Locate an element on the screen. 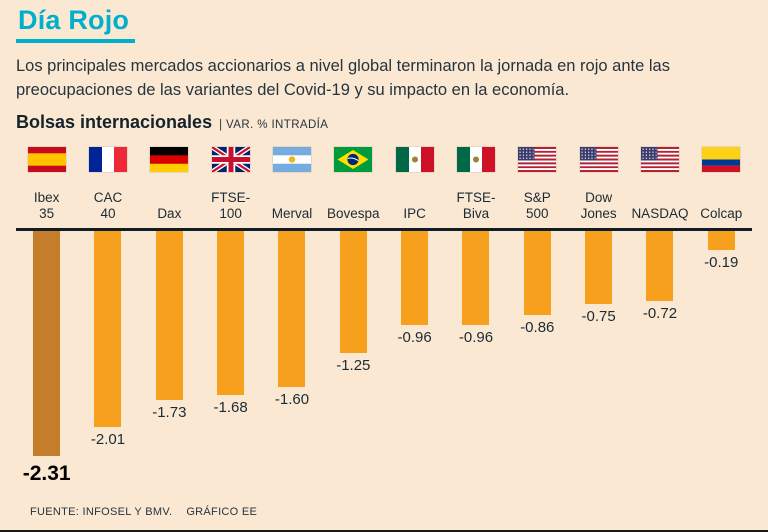 The width and height of the screenshot is (768, 532). bar-zone: -1.60 is located at coordinates (292, 318).